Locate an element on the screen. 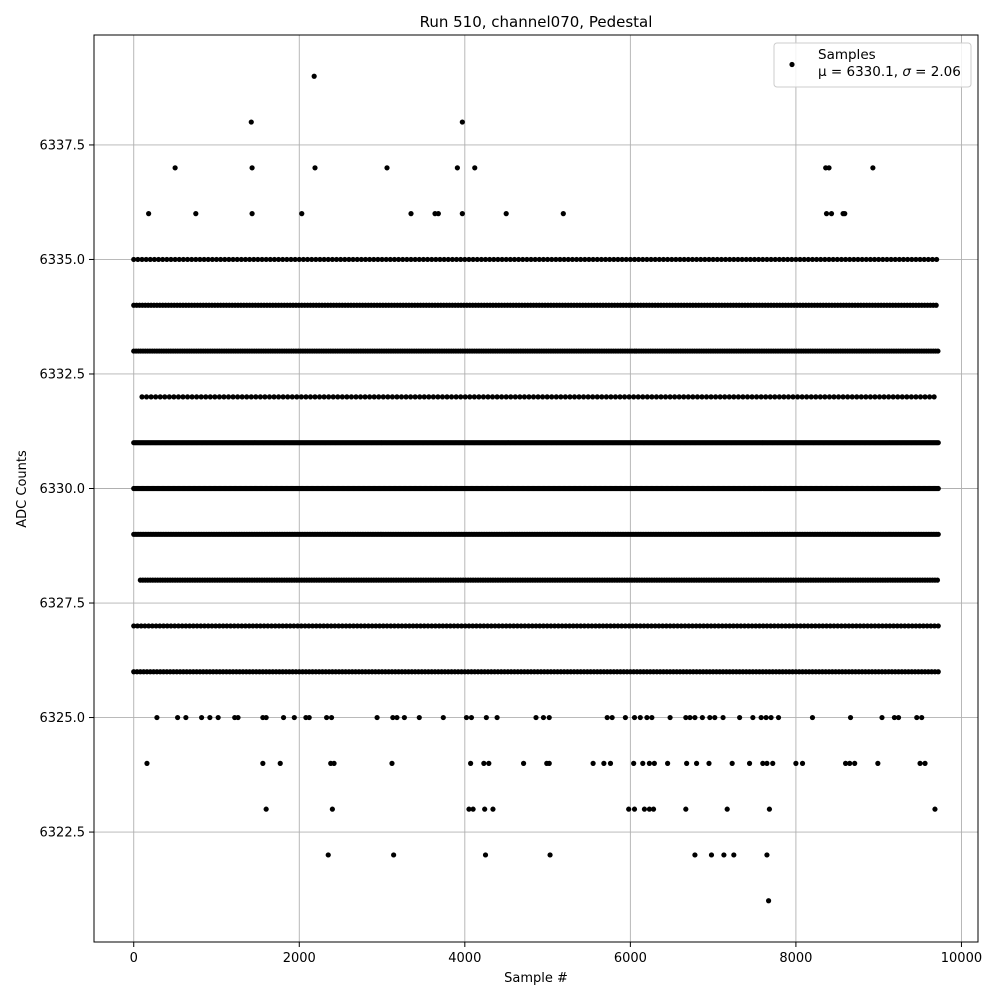  y-axis-title: ADC Counts is located at coordinates (22, 489).